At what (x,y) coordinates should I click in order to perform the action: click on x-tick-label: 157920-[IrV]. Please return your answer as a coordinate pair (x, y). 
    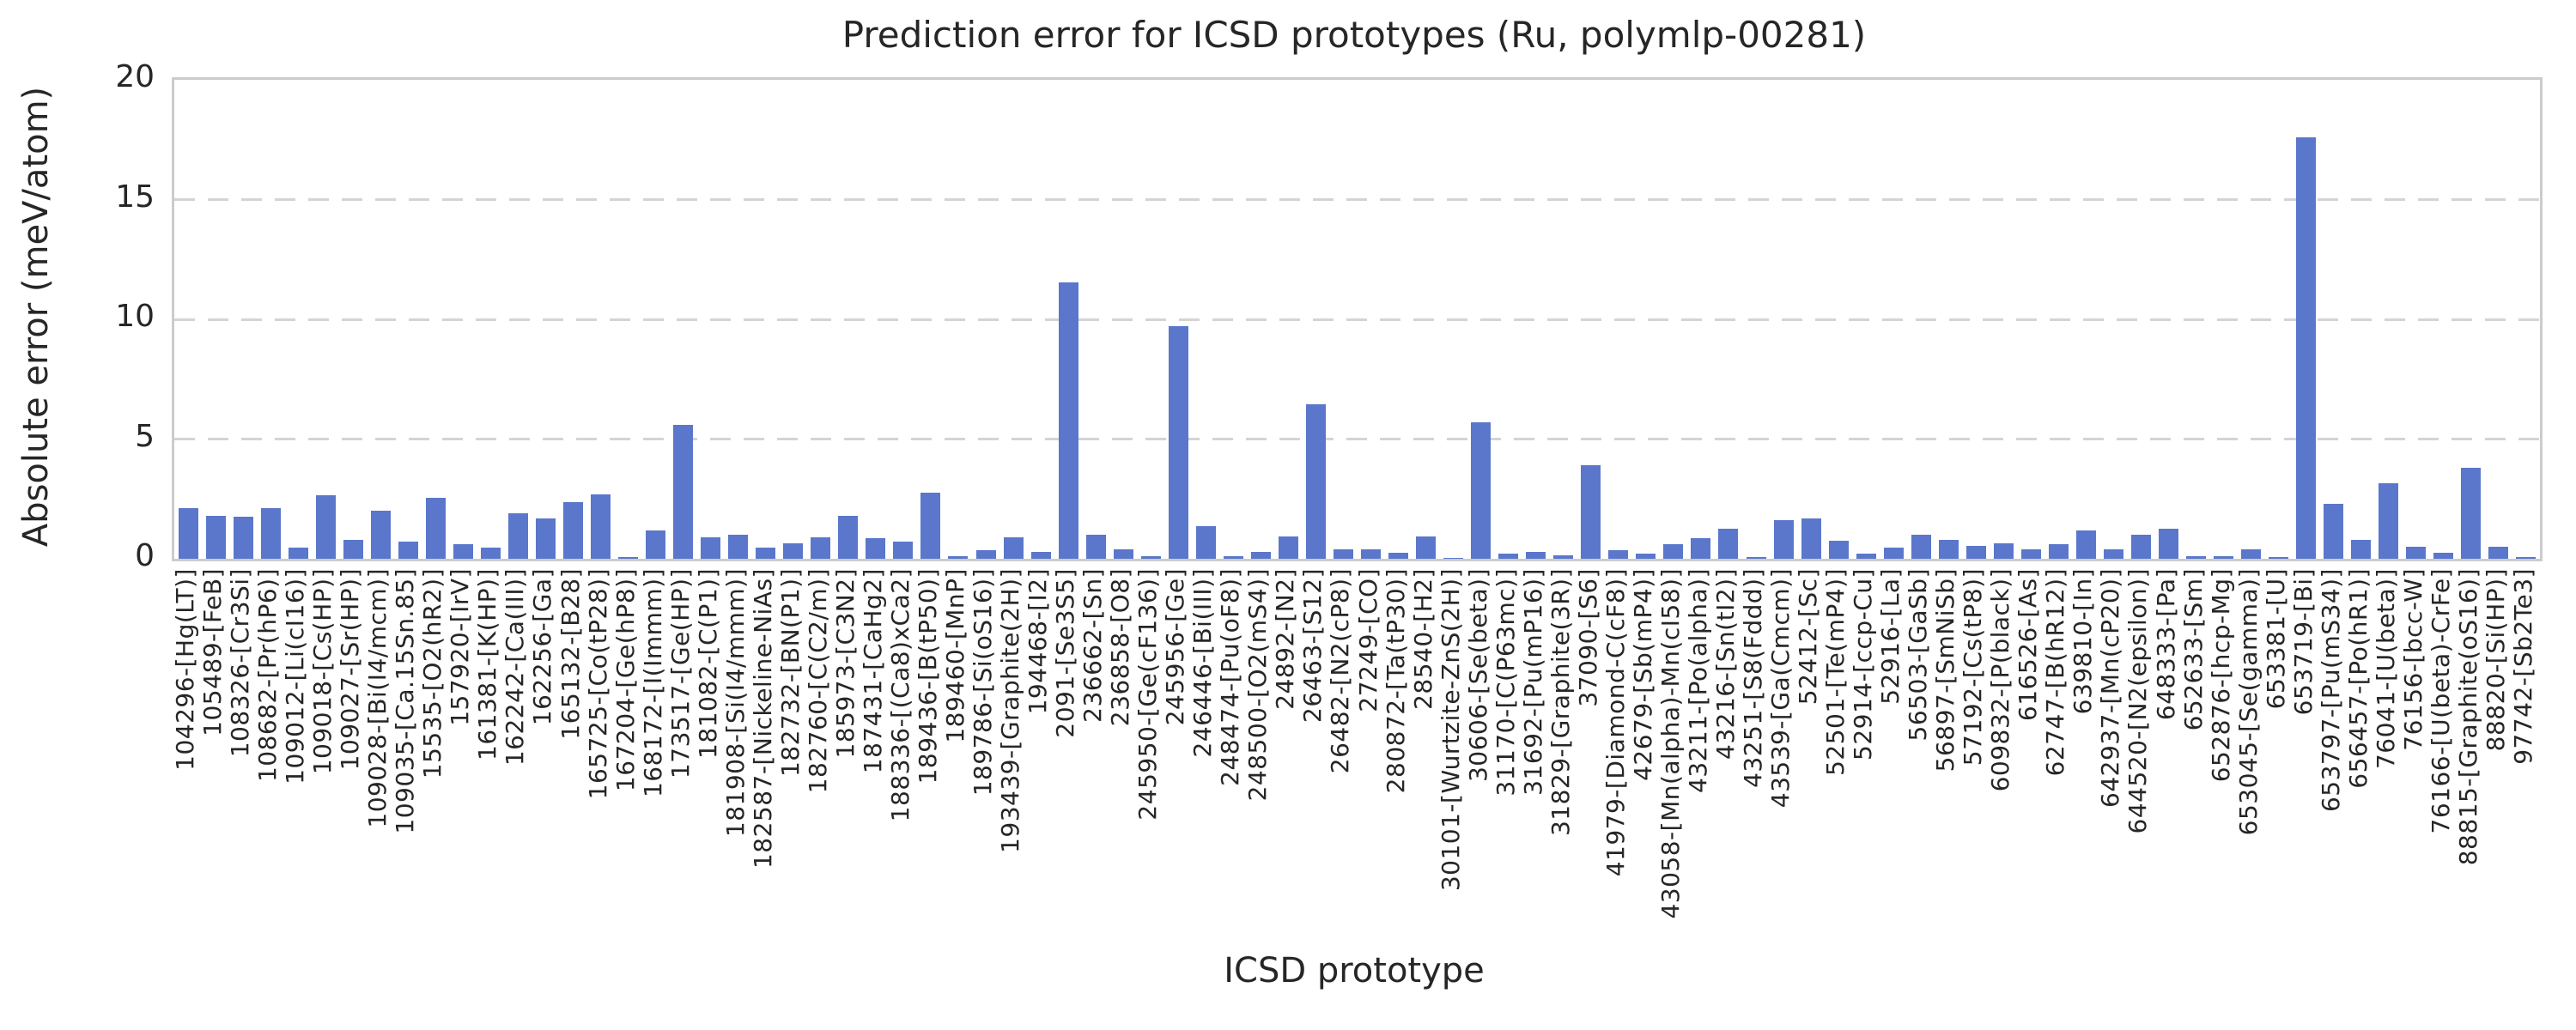
    Looking at the image, I should click on (461, 647).